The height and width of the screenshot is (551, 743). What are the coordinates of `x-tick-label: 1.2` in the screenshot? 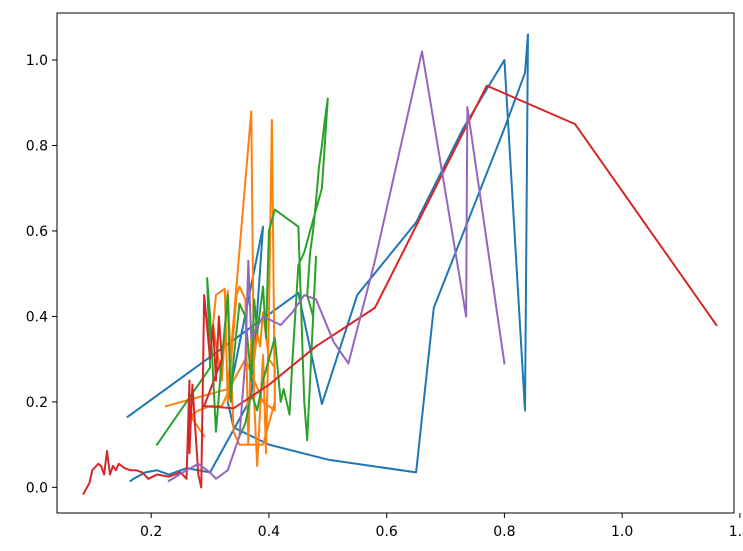 It's located at (736, 532).